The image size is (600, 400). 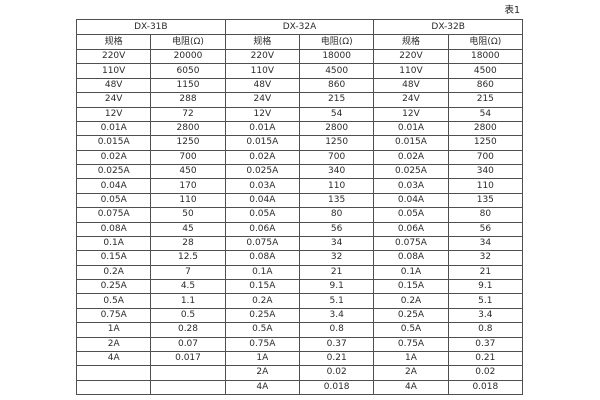 What do you see at coordinates (188, 100) in the screenshot?
I see `resistance-cell: 288` at bounding box center [188, 100].